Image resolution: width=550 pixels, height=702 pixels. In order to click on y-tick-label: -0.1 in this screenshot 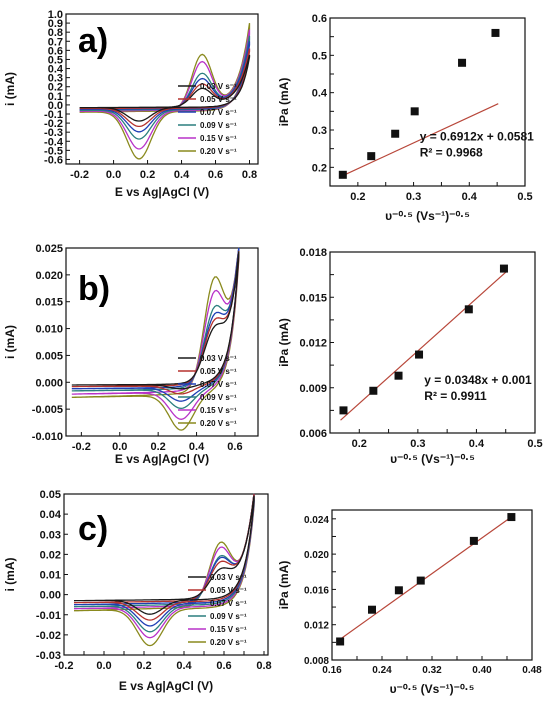, I will do `click(53, 115)`.